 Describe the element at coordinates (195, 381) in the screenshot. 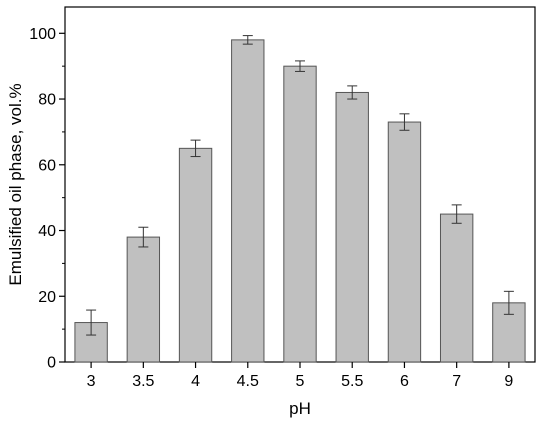

I see `x-tick-label-4: 4` at that location.